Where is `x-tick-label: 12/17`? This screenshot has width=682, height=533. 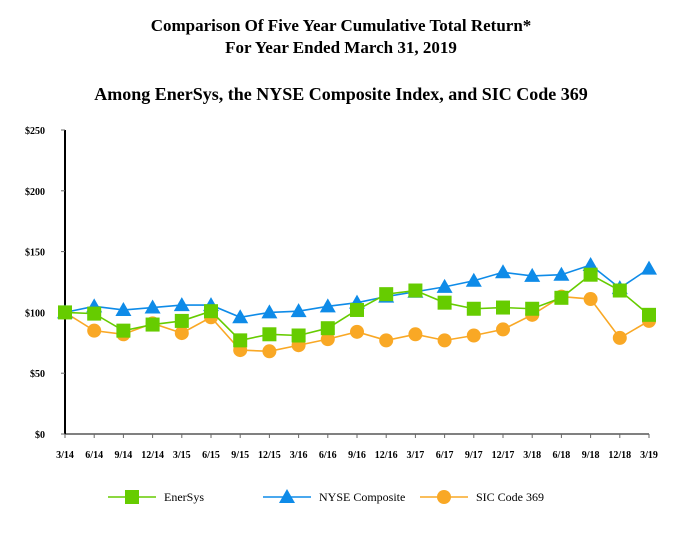 x-tick-label: 12/17 is located at coordinates (503, 455).